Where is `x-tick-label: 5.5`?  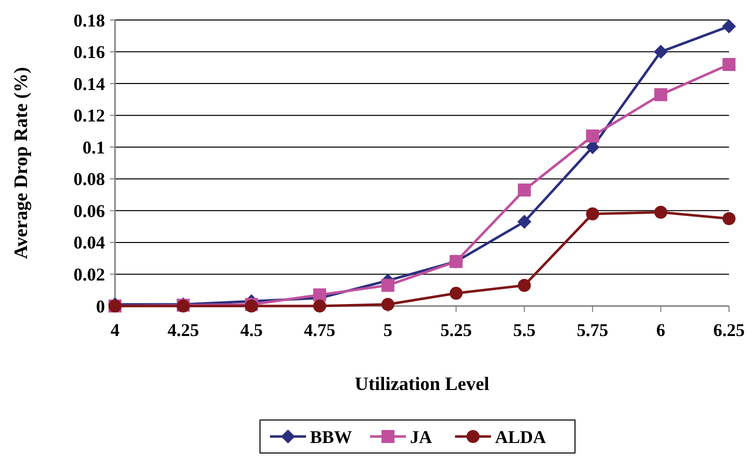 x-tick-label: 5.5 is located at coordinates (524, 330).